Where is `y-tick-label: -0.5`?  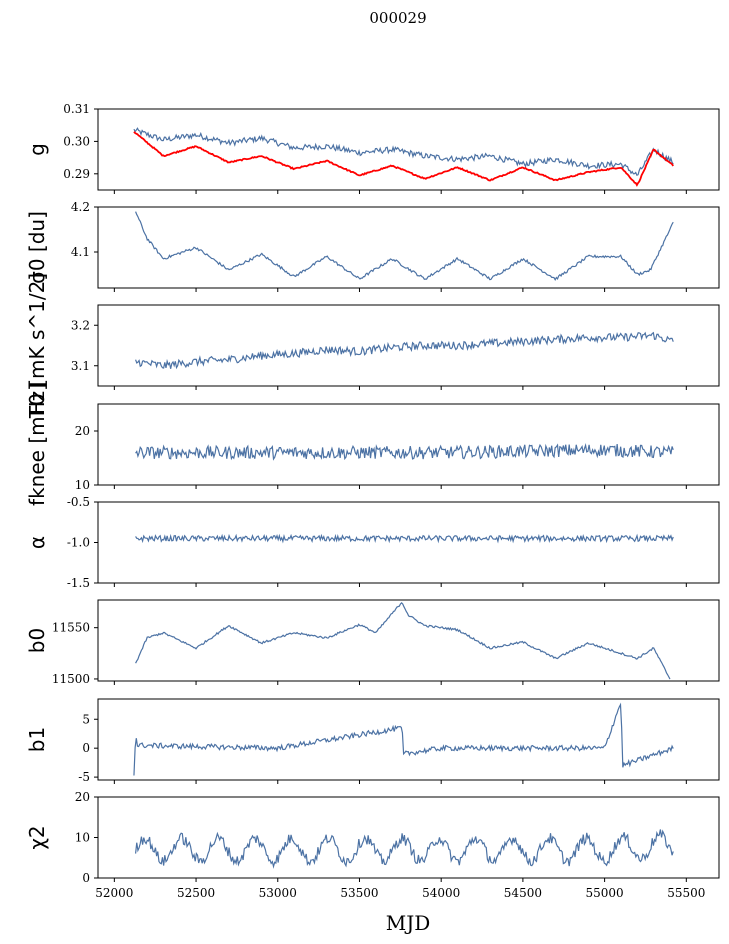
y-tick-label: -0.5 is located at coordinates (78, 502).